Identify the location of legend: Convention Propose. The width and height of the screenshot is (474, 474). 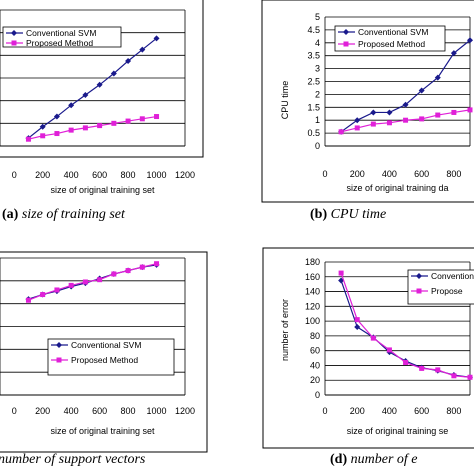
(440, 287).